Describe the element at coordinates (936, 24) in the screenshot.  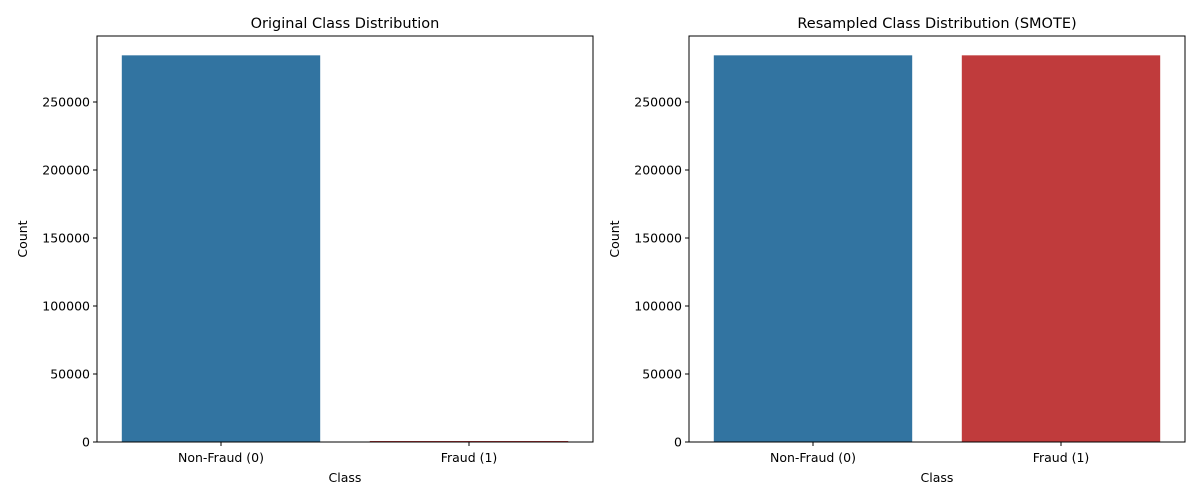
I see `chart-title: Resampled Class Distribution (SMOTE)` at that location.